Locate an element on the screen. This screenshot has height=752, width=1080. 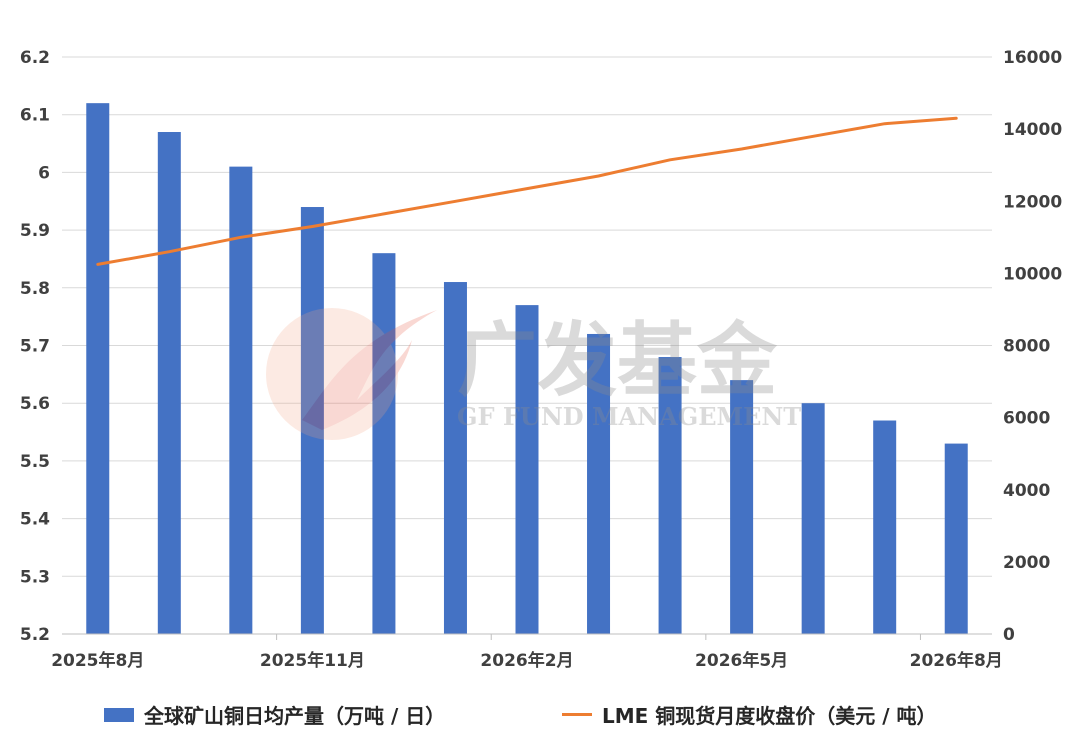
y-left-tick-label: 5.9 is located at coordinates (35, 231).